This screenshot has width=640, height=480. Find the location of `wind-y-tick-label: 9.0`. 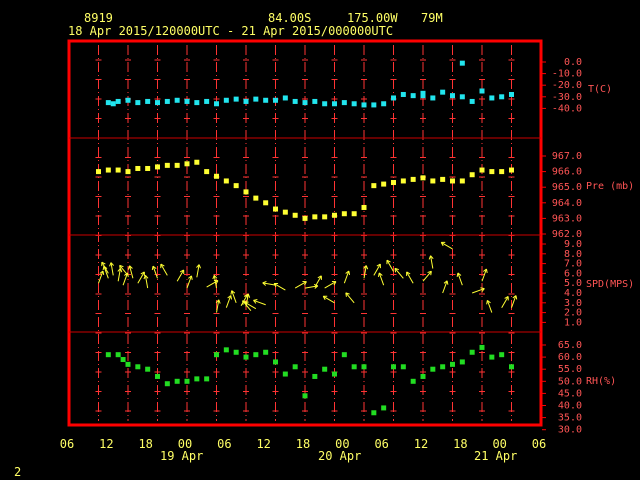

wind-y-tick-label: 9.0 is located at coordinates (573, 244).